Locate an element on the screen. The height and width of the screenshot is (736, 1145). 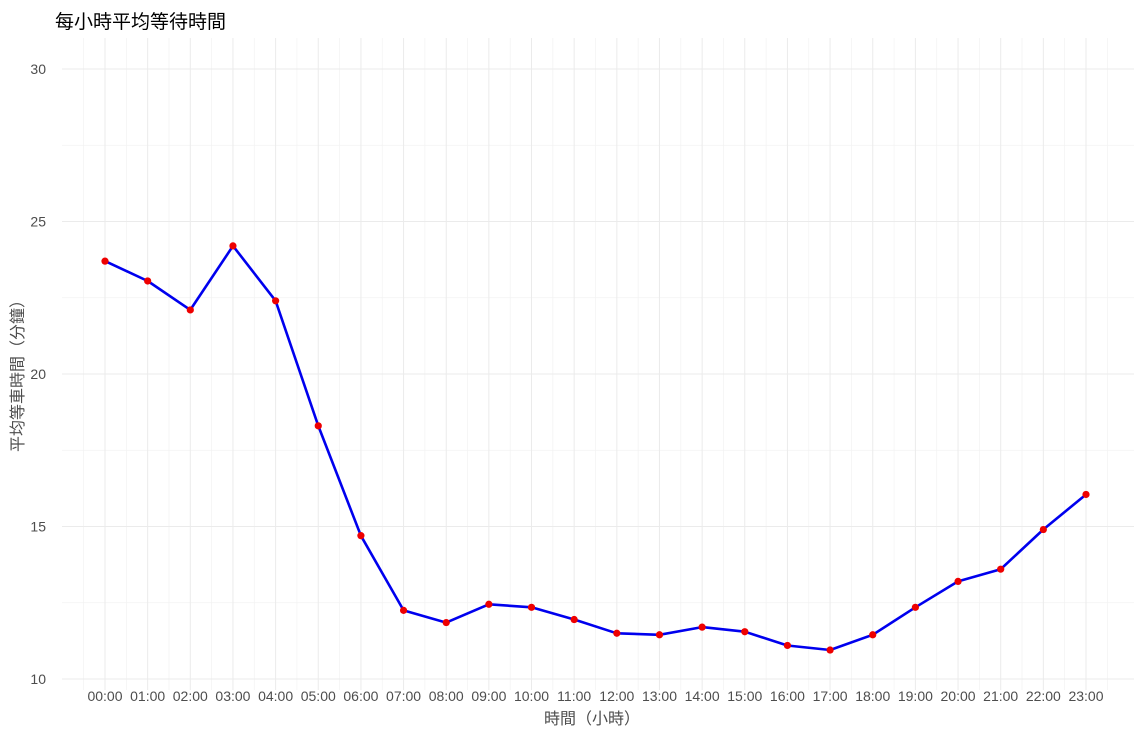
x-tick-label: 19:00 is located at coordinates (915, 696).